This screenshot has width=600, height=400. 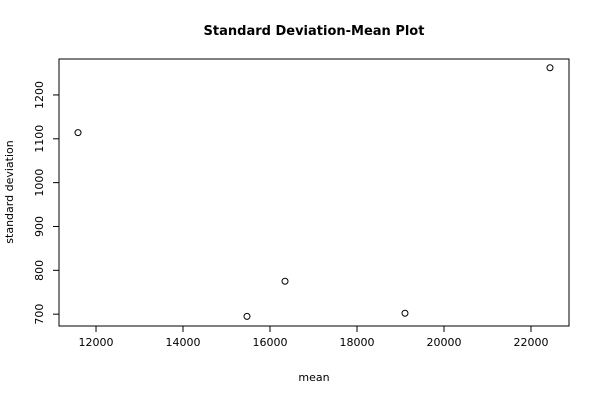 I want to click on x-tick-label: 12000, so click(x=96, y=342).